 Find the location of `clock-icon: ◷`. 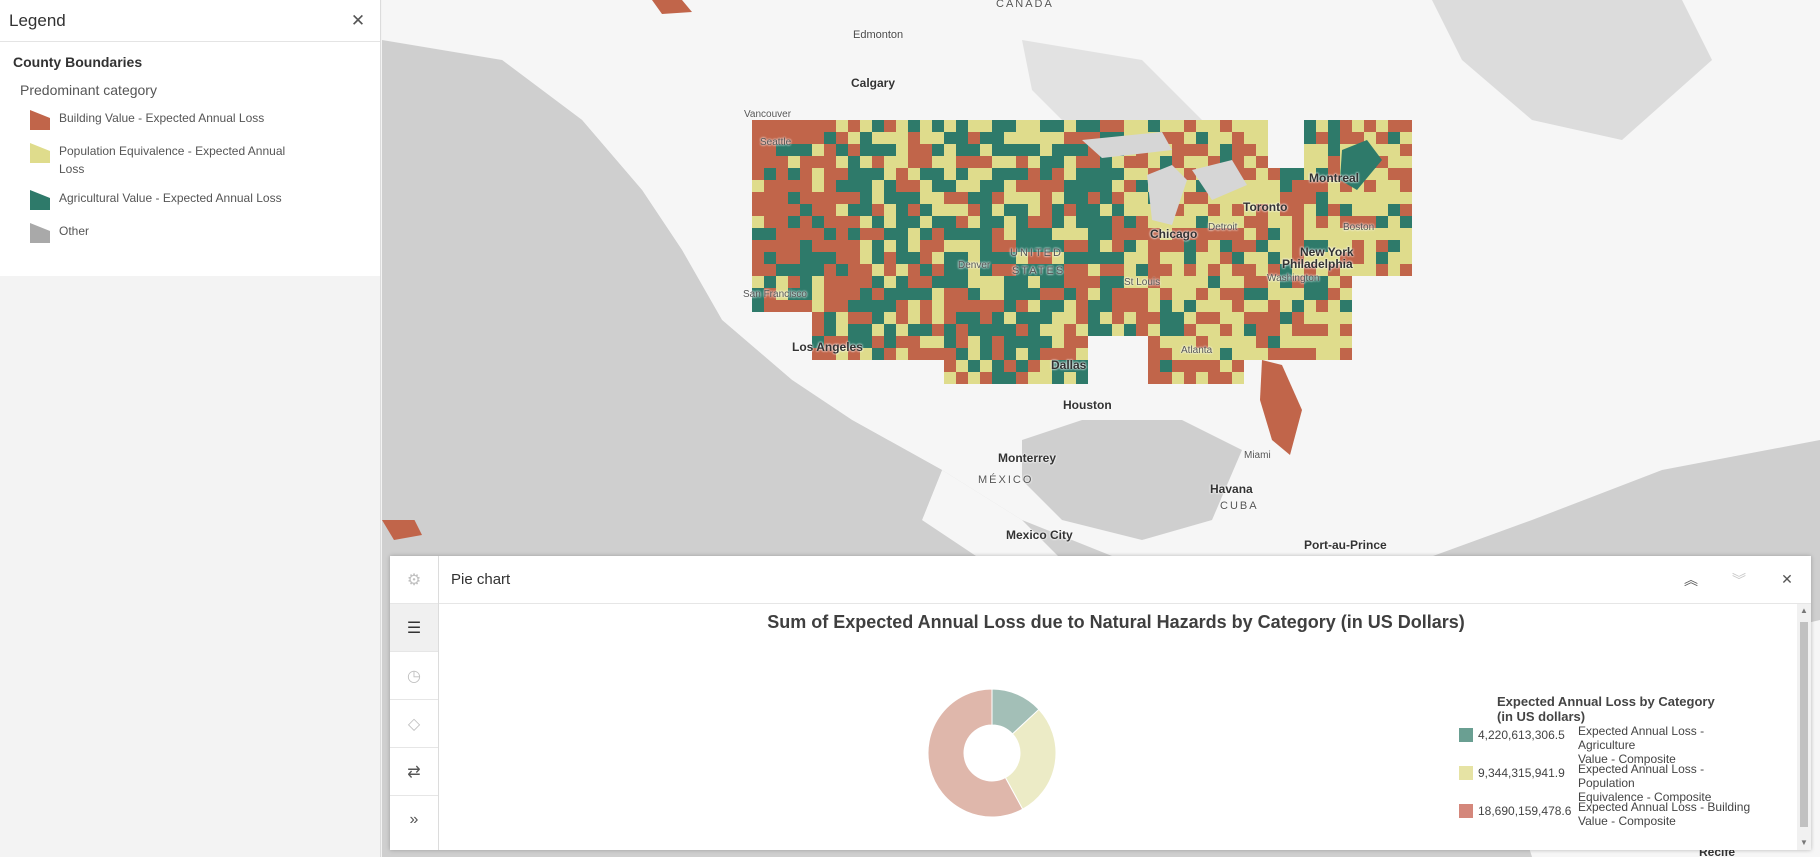

clock-icon: ◷ is located at coordinates (414, 676).